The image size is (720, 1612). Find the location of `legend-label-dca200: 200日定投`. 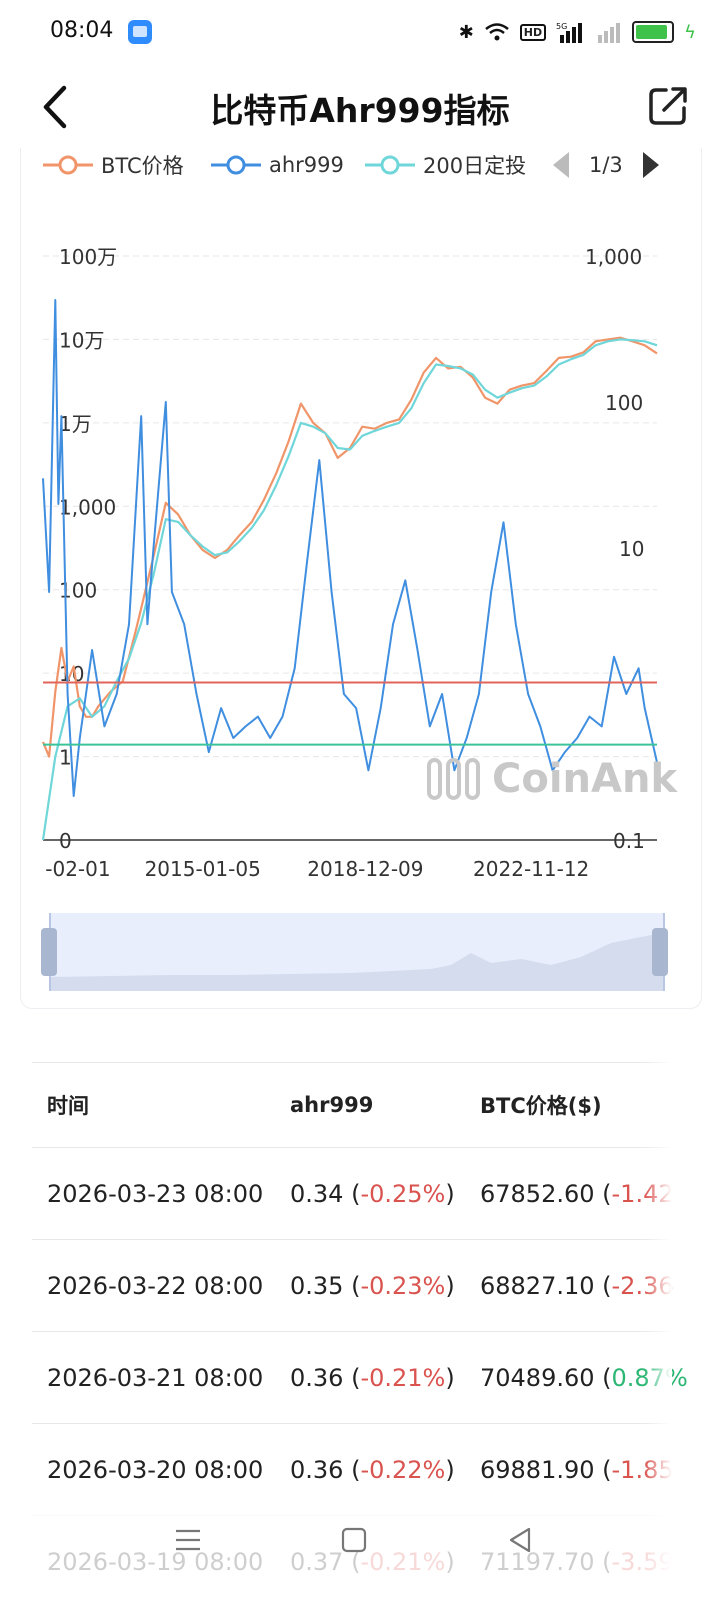

legend-label-dca200: 200日定投 is located at coordinates (475, 166).